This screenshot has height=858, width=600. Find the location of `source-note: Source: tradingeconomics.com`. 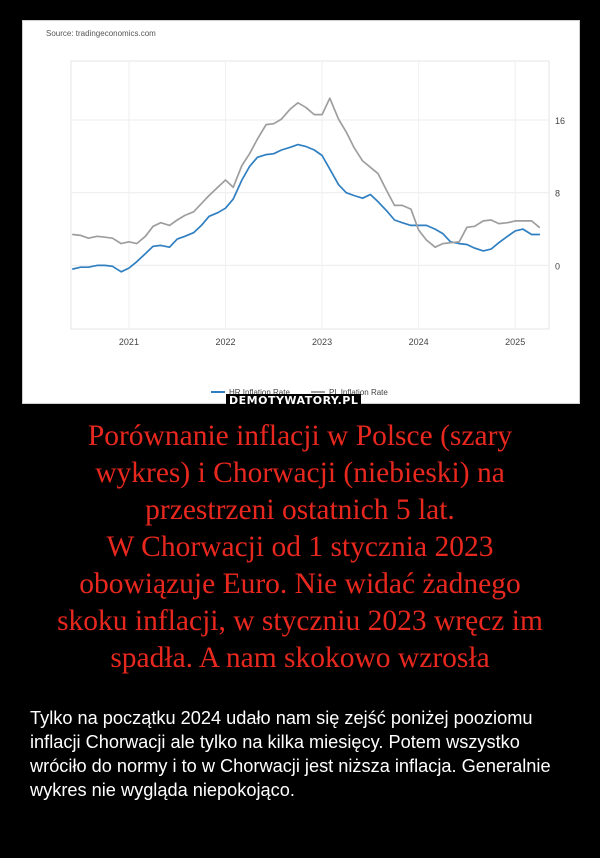

source-note: Source: tradingeconomics.com is located at coordinates (101, 33).